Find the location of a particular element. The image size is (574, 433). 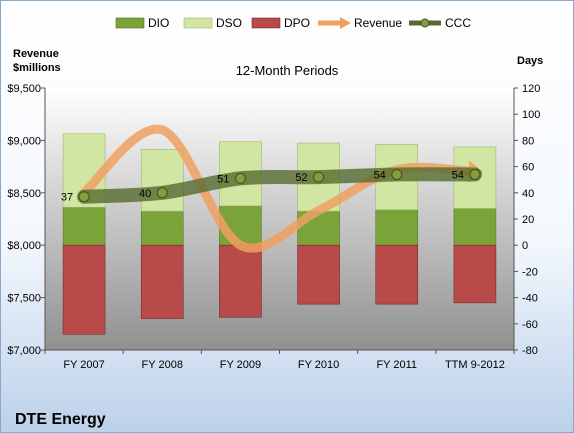

y-left-tick-label: $9,000 is located at coordinates (24, 141).